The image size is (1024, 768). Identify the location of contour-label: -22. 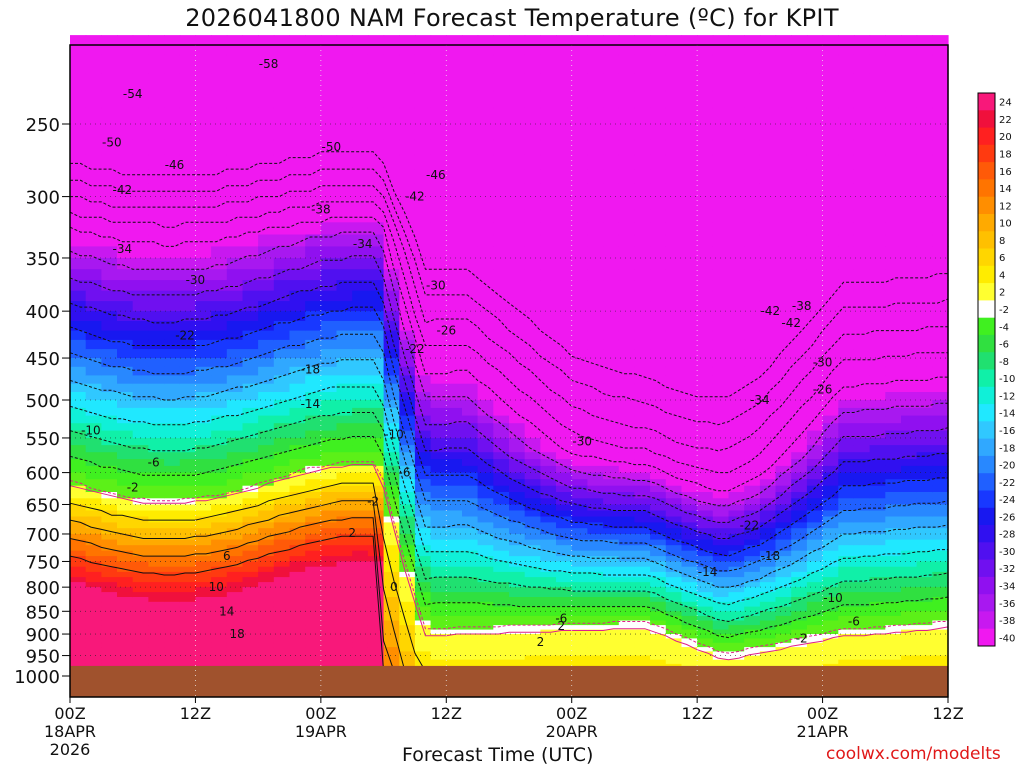
(185, 335).